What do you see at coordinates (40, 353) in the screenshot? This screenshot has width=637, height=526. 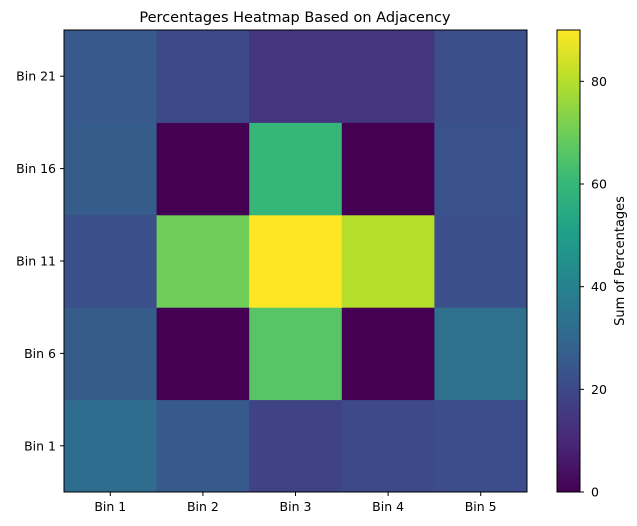 I see `y-tick-label: Bin 6` at bounding box center [40, 353].